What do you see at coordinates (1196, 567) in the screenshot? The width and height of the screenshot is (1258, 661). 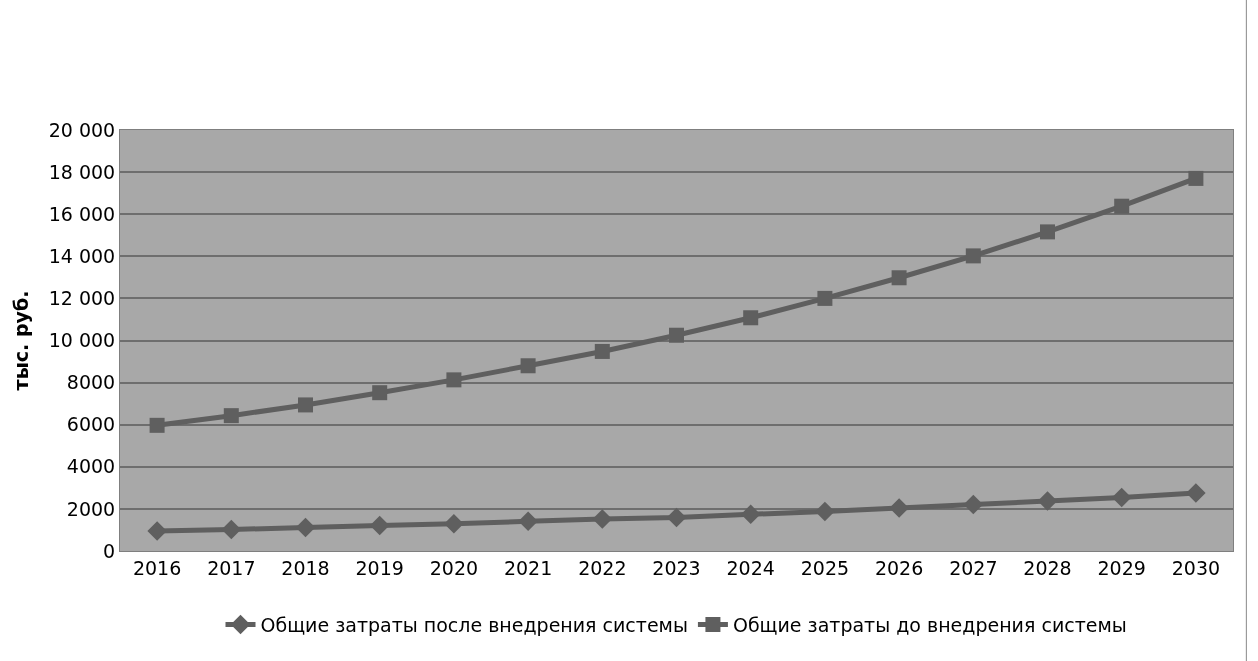 I see `x-tick-label: 2030` at bounding box center [1196, 567].